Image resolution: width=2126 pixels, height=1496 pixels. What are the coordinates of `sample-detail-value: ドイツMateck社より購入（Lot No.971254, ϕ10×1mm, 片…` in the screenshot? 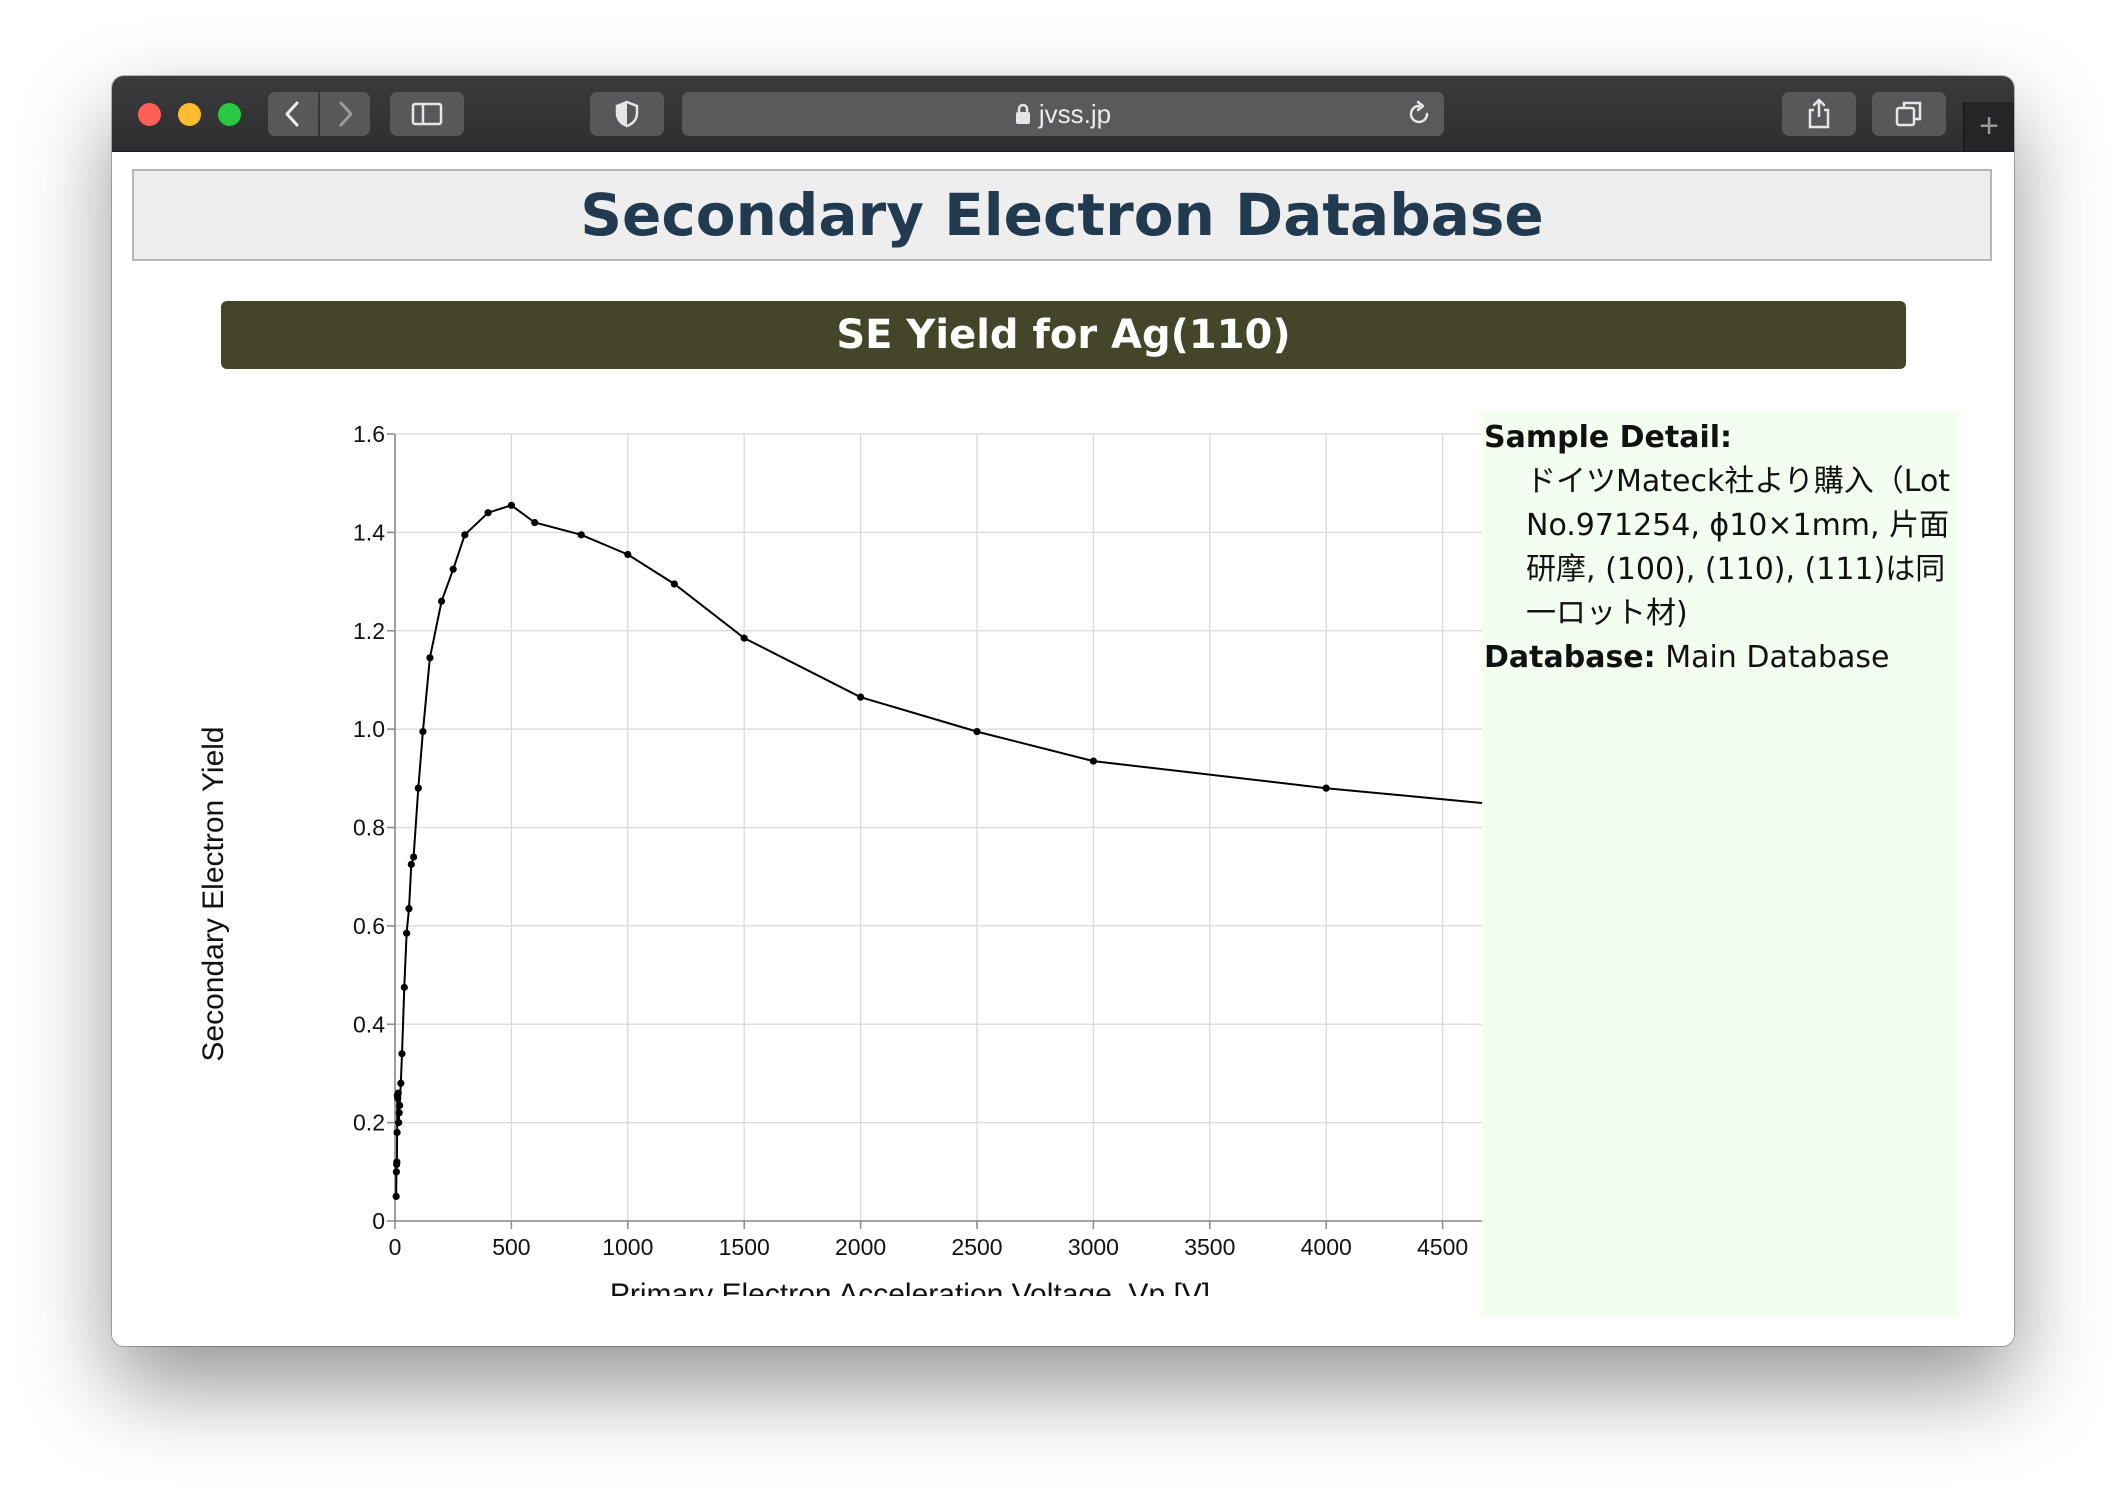 It's located at (1738, 547).